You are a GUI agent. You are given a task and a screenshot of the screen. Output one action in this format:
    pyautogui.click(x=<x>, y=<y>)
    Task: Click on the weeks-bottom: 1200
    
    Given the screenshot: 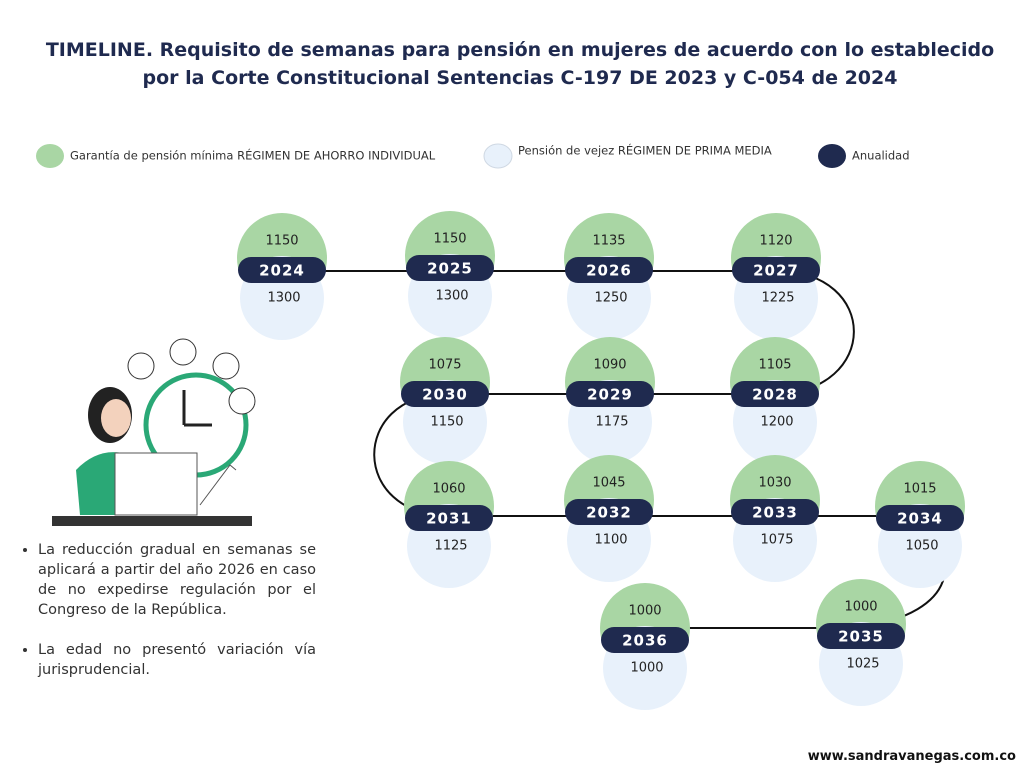 What is the action you would take?
    pyautogui.click(x=776, y=422)
    